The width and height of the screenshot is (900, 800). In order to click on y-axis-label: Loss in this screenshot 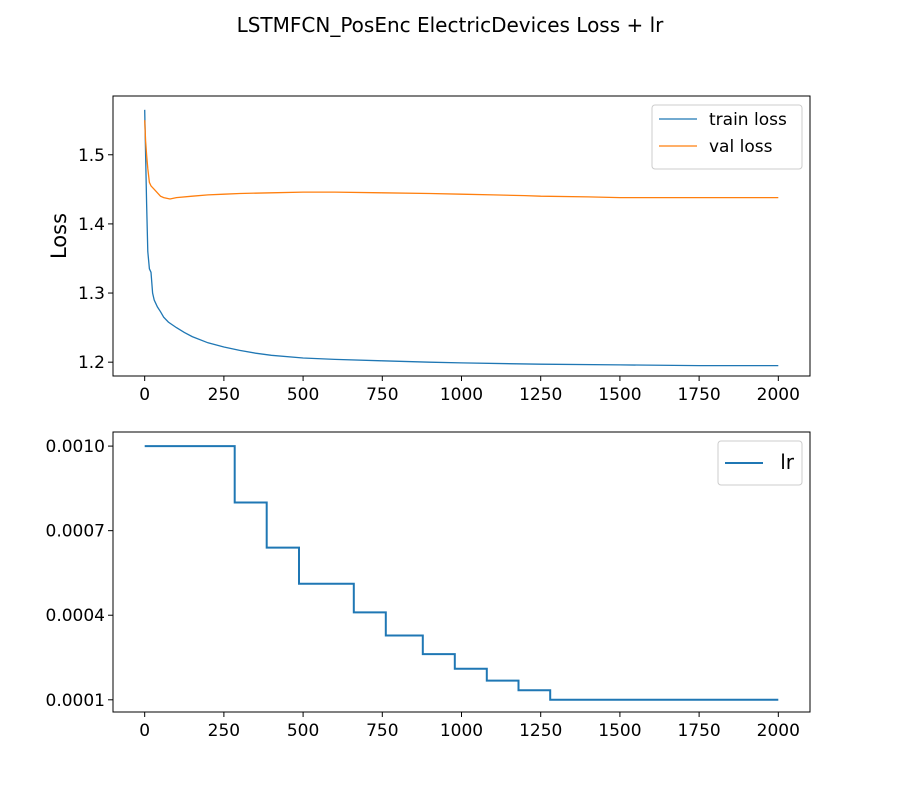, I will do `click(59, 236)`.